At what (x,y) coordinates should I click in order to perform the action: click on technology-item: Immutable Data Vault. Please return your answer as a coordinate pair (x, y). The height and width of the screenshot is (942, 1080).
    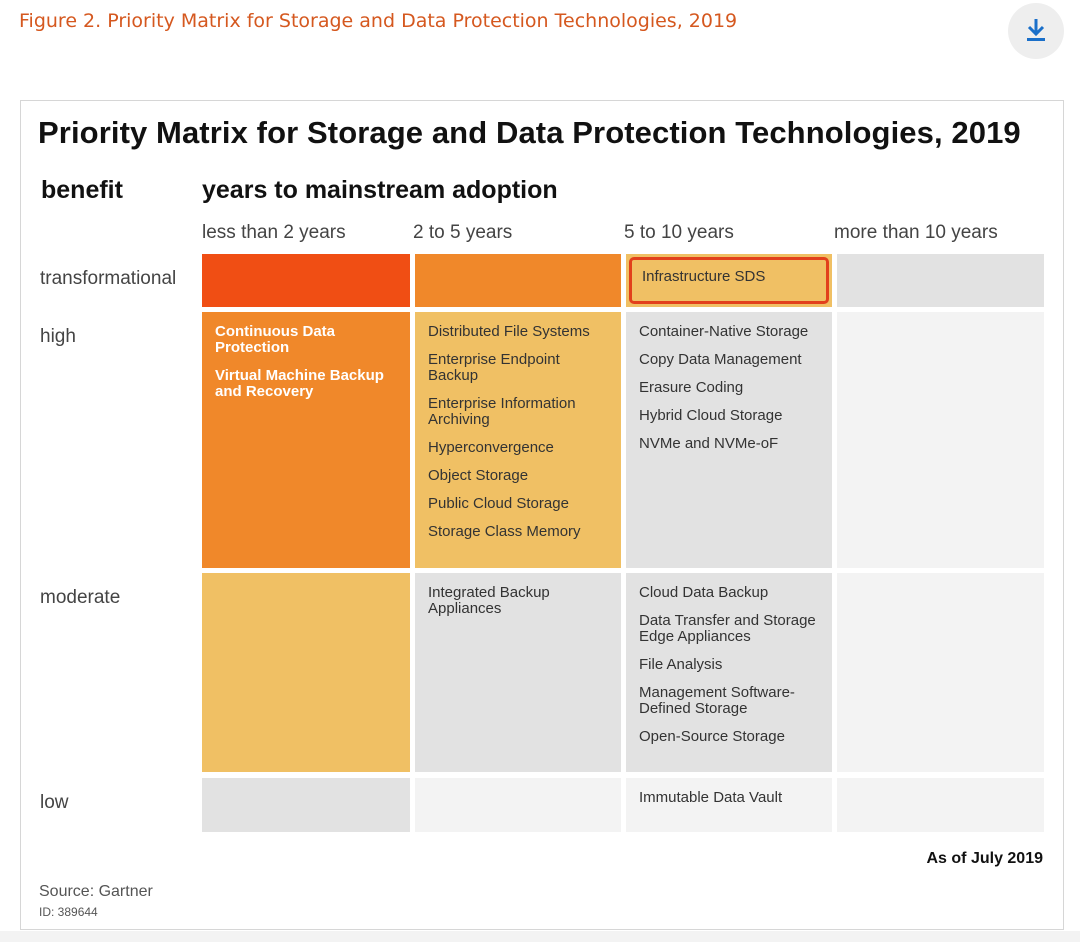
    Looking at the image, I should click on (711, 797).